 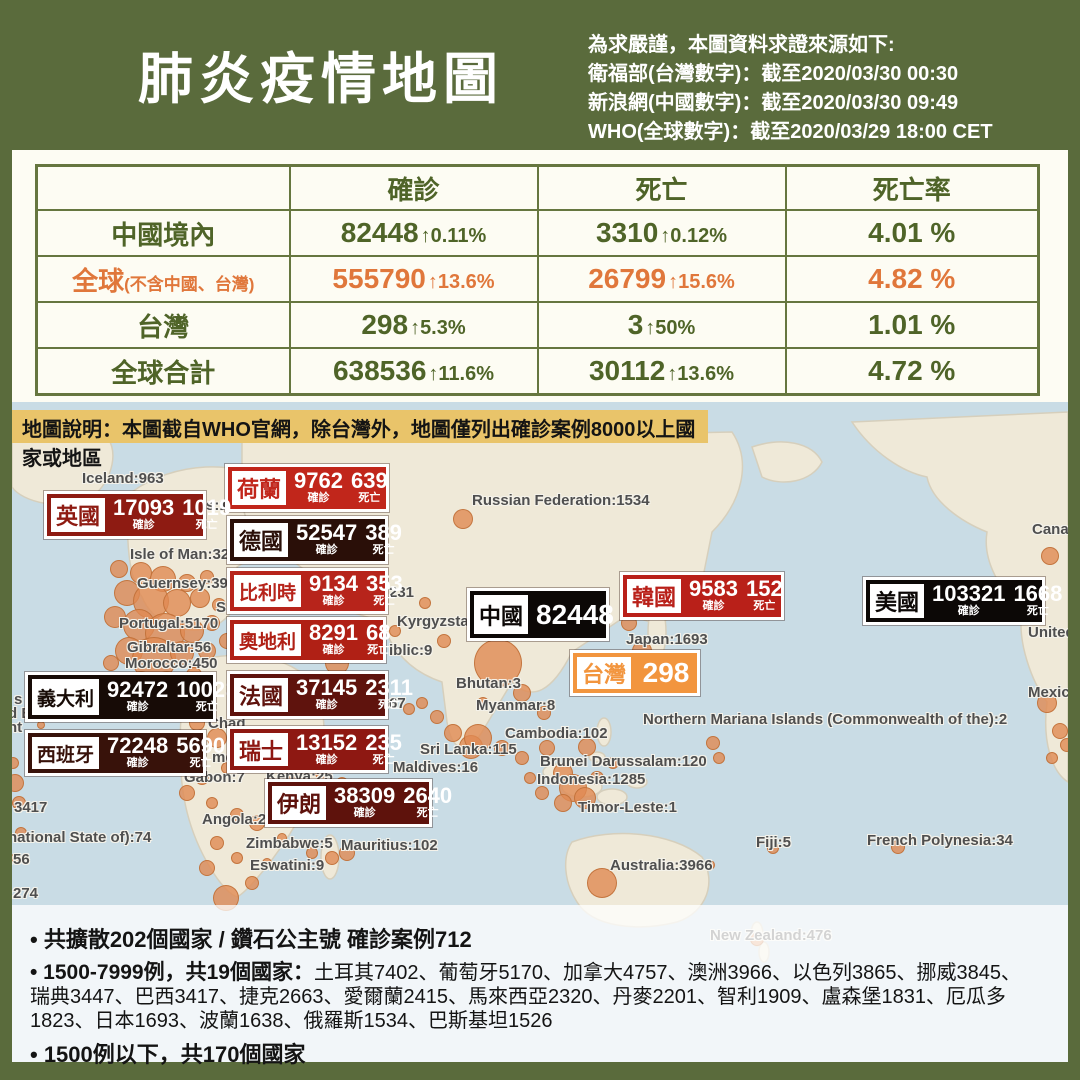 What do you see at coordinates (384, 591) in the screenshot?
I see `deaths-count: 353 死亡` at bounding box center [384, 591].